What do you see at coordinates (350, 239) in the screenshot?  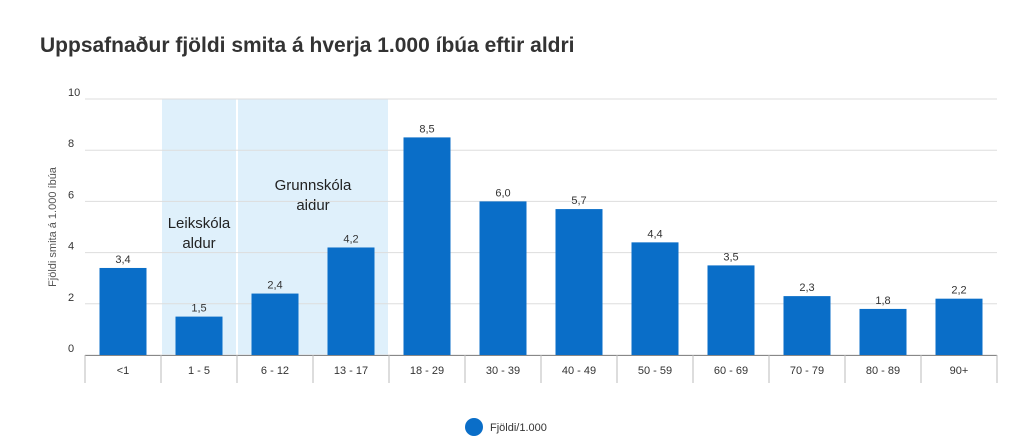 I see `data-label: 4,2` at bounding box center [350, 239].